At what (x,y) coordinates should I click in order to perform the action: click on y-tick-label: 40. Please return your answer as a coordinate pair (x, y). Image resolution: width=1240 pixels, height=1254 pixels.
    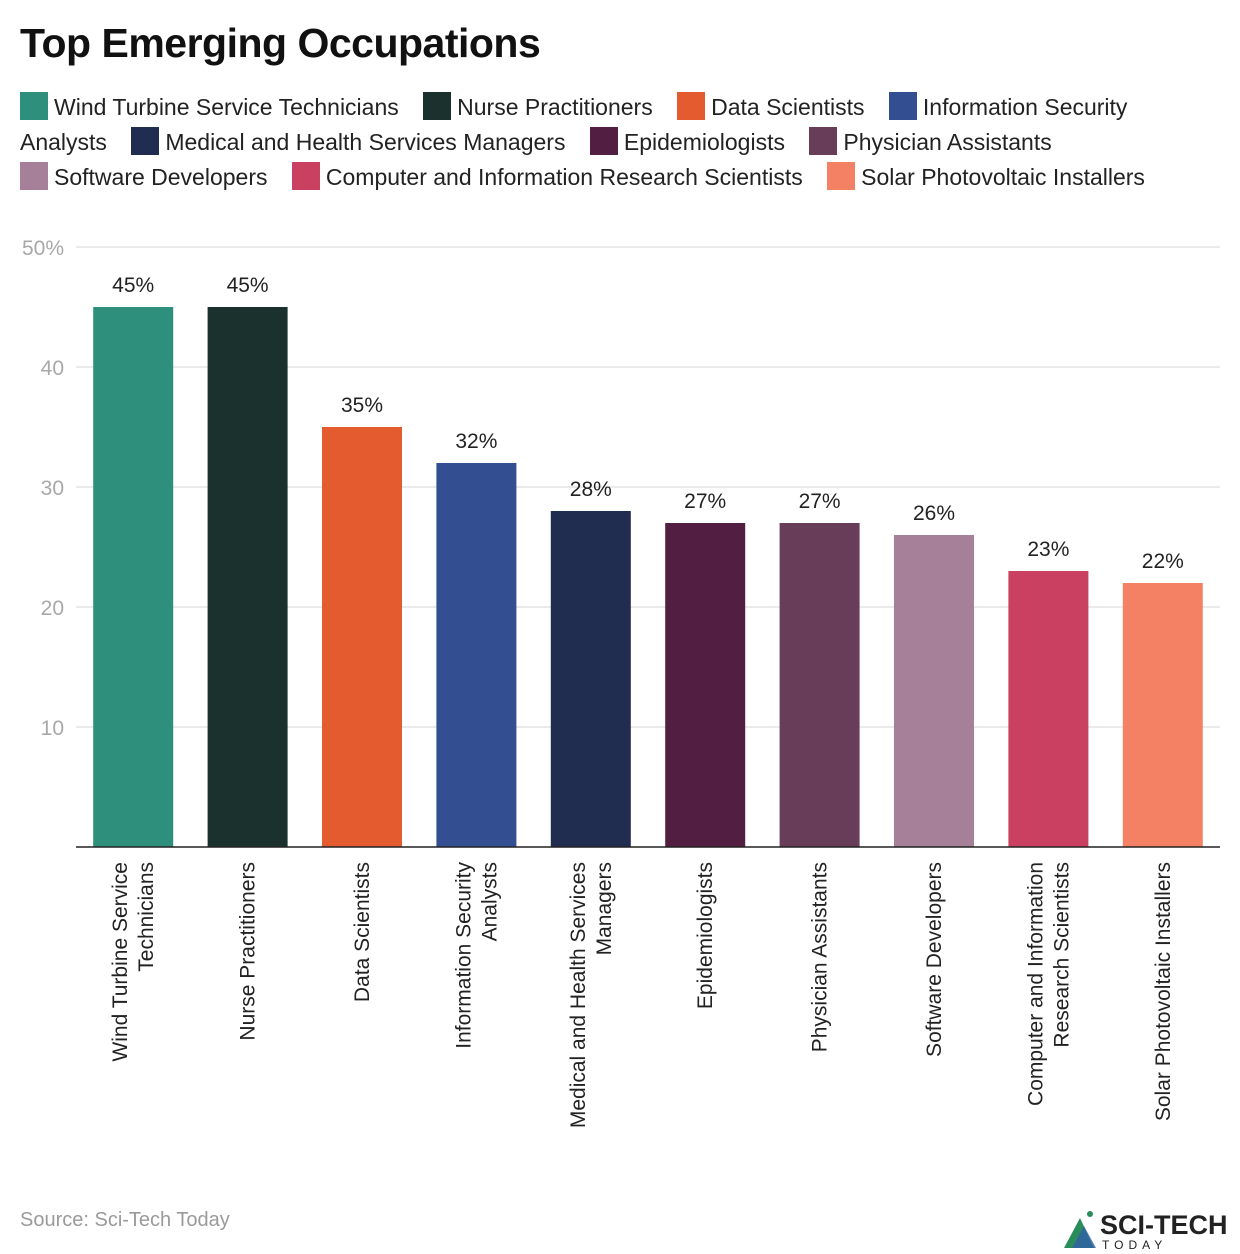
    Looking at the image, I should click on (52, 368).